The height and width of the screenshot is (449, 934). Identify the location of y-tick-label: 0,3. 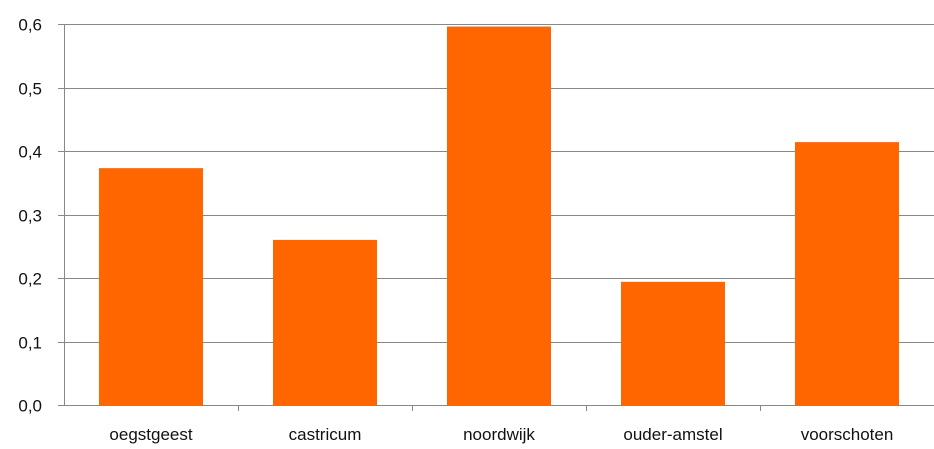
(30, 216).